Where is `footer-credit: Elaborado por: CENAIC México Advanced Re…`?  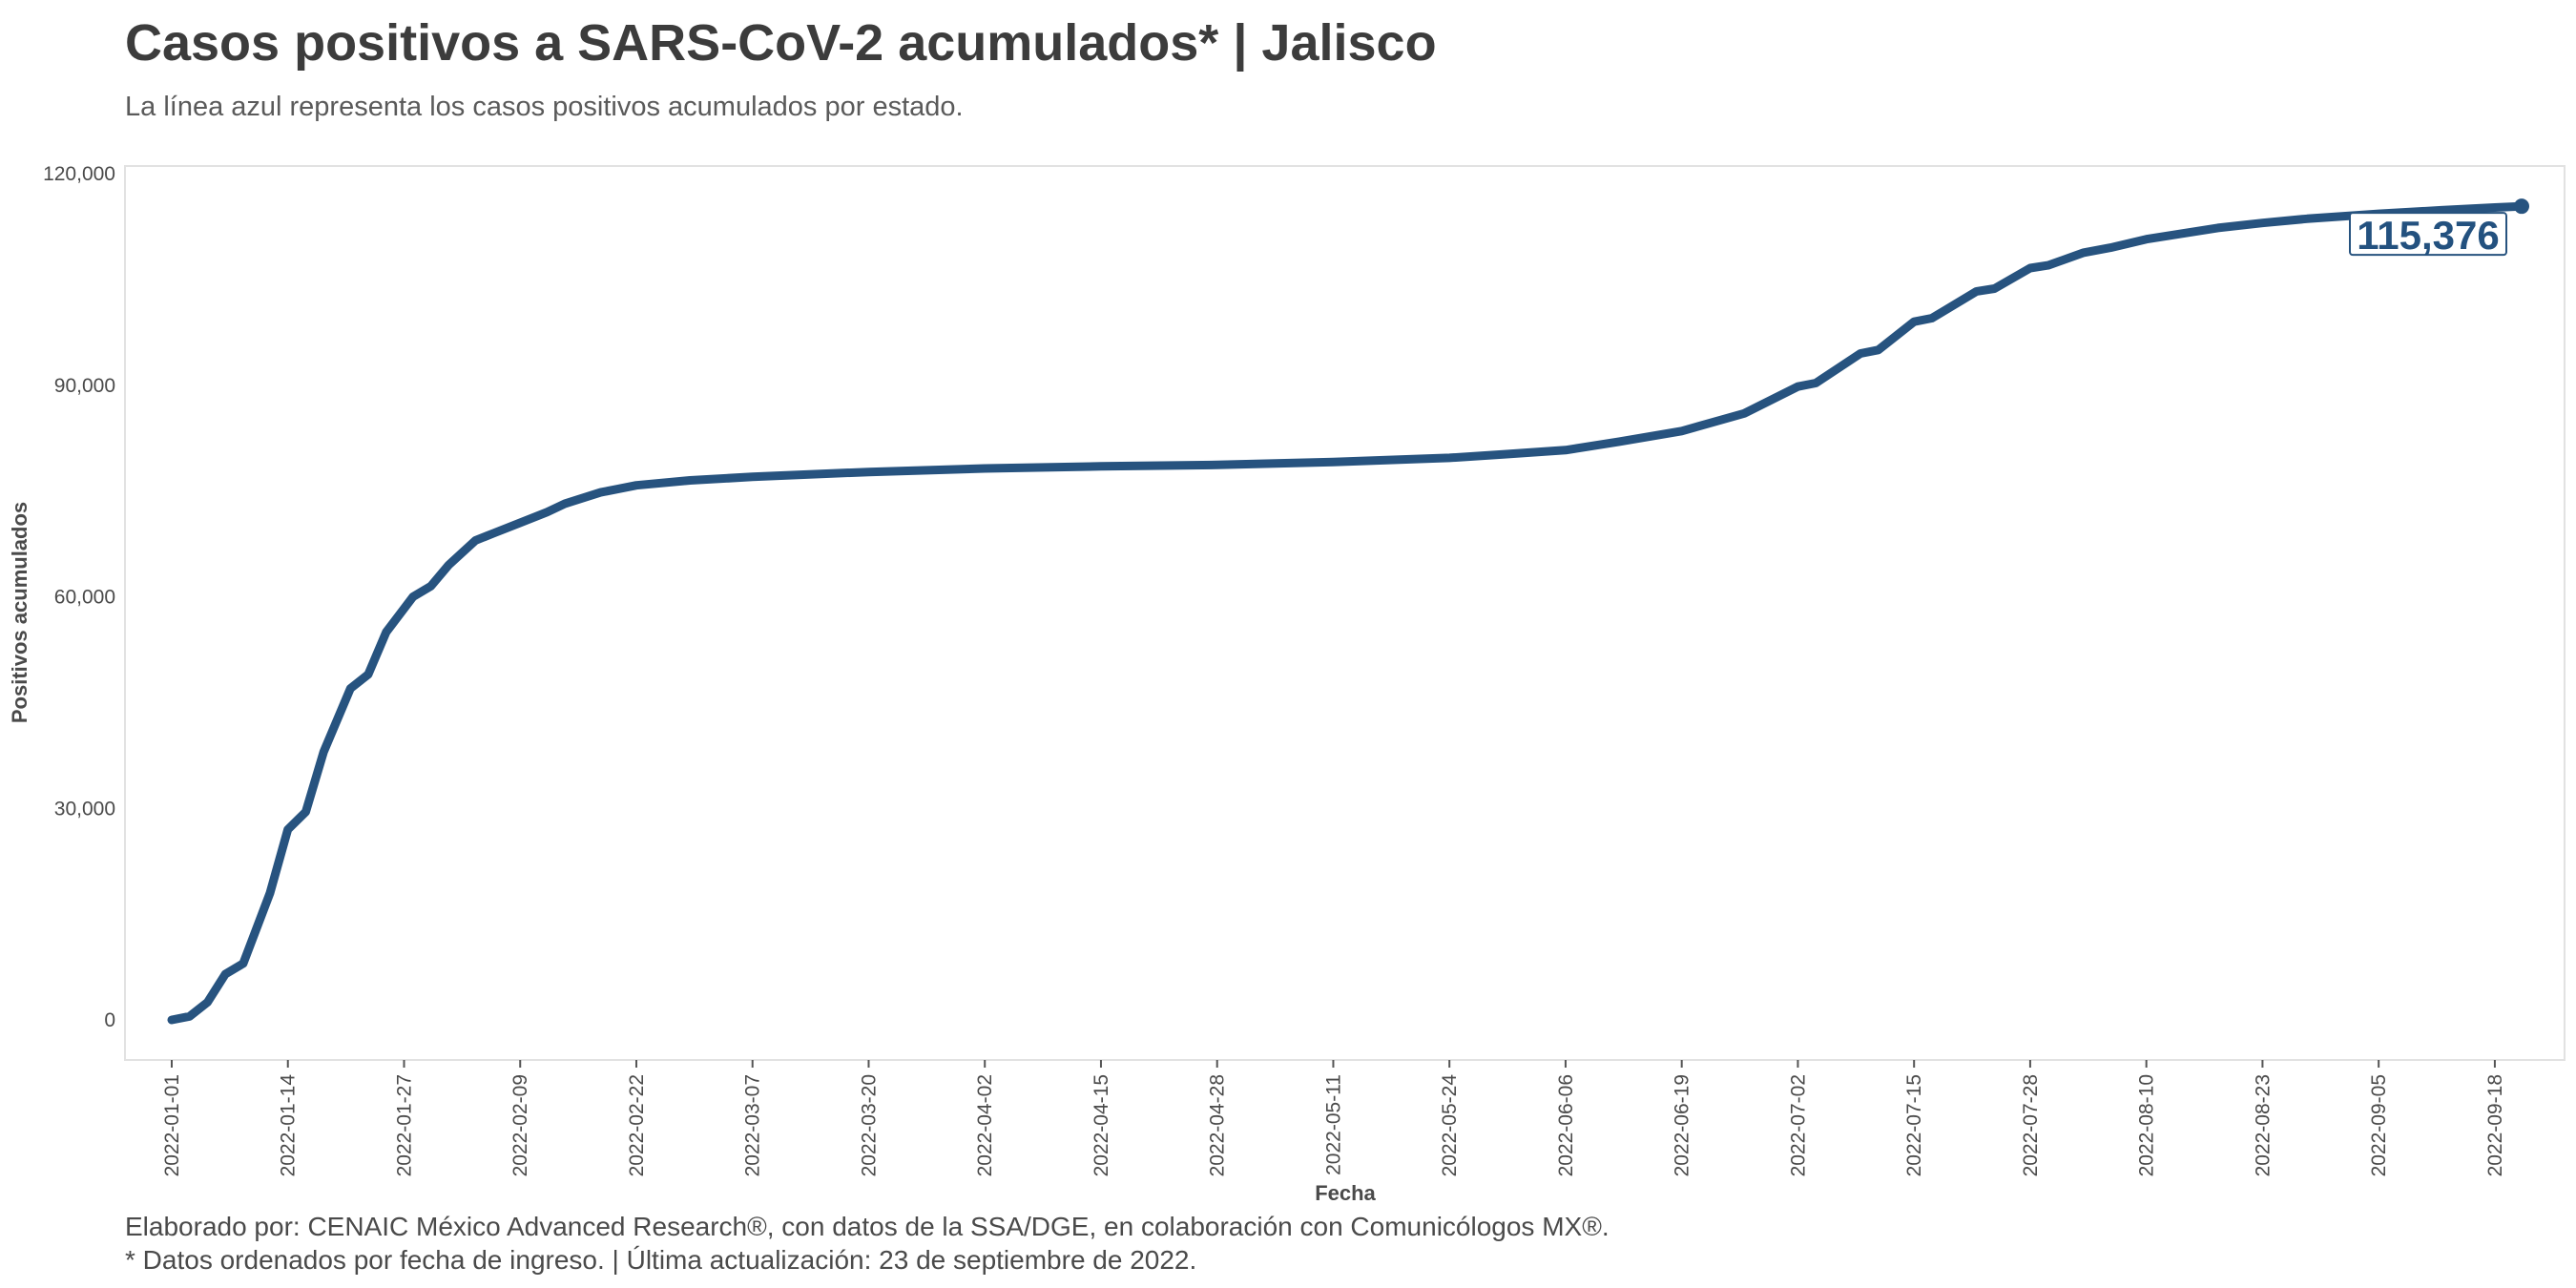 footer-credit: Elaborado por: CENAIC México Advanced Re… is located at coordinates (867, 1226).